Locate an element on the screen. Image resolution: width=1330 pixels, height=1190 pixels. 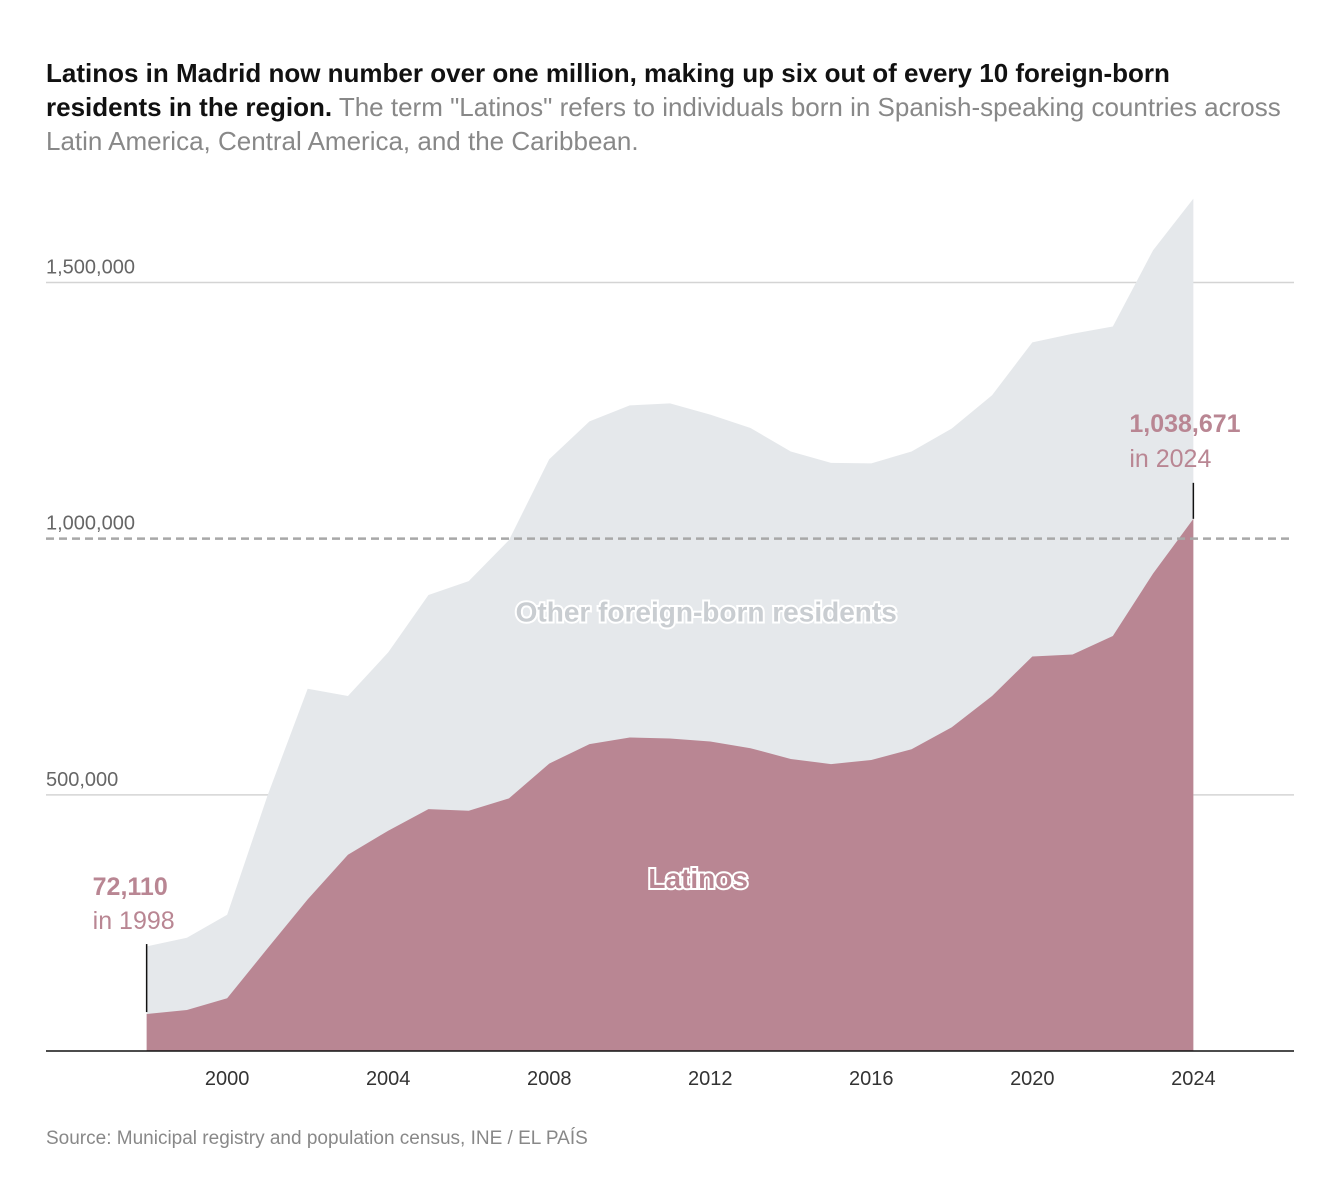
y-tick-label: 1,500,000 is located at coordinates (90, 267).